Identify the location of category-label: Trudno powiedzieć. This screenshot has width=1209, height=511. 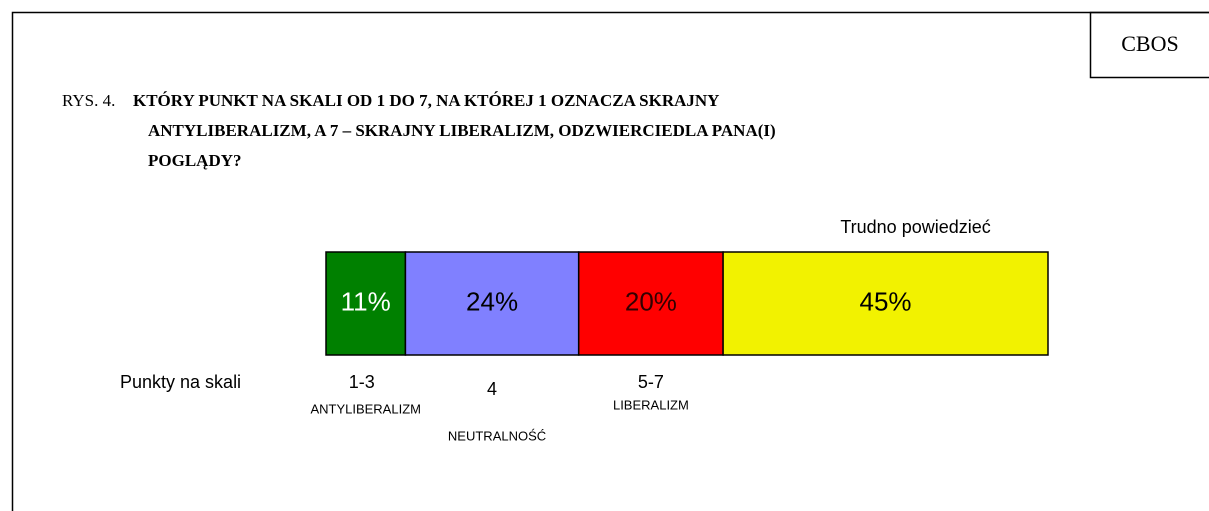
(915, 227).